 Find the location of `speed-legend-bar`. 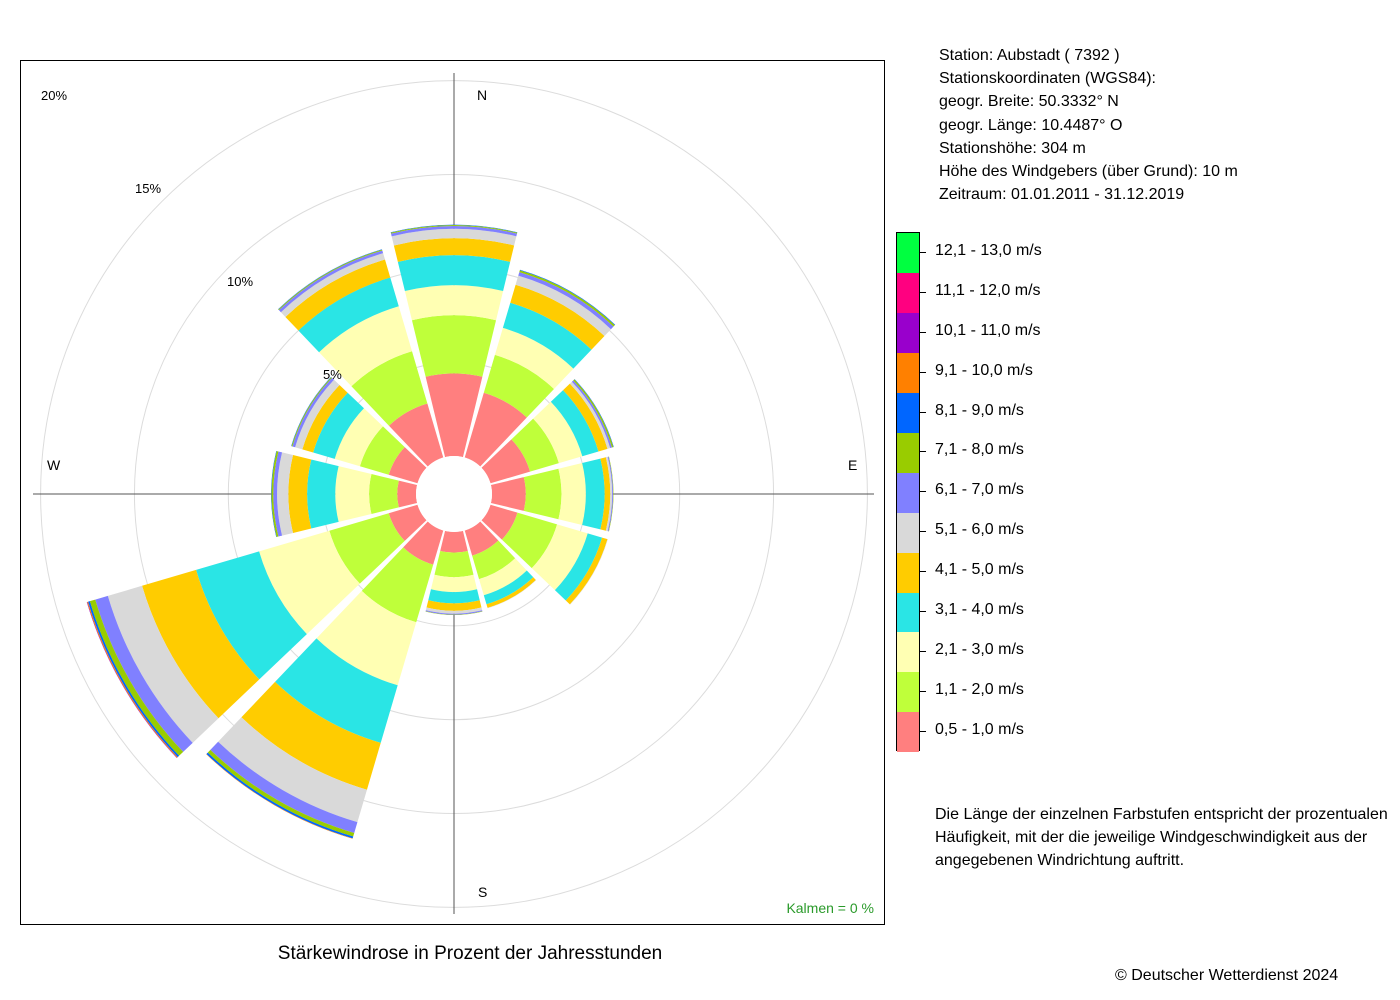

speed-legend-bar is located at coordinates (908, 492).